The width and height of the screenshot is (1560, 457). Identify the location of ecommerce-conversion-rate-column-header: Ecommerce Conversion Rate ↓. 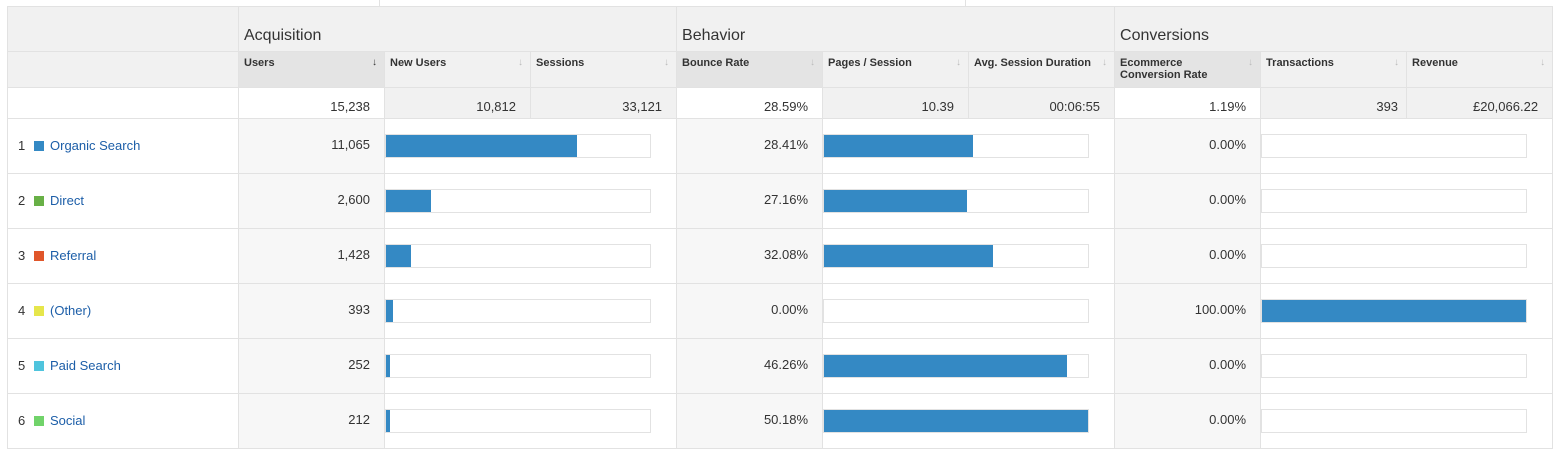
(1188, 69).